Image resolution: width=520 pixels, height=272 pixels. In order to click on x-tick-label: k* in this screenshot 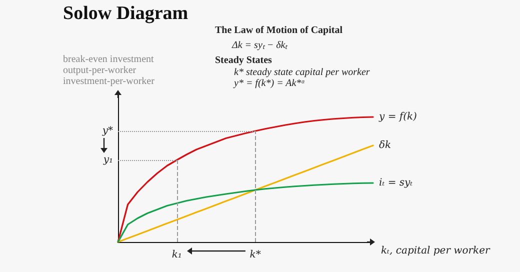, I will do `click(255, 255)`.